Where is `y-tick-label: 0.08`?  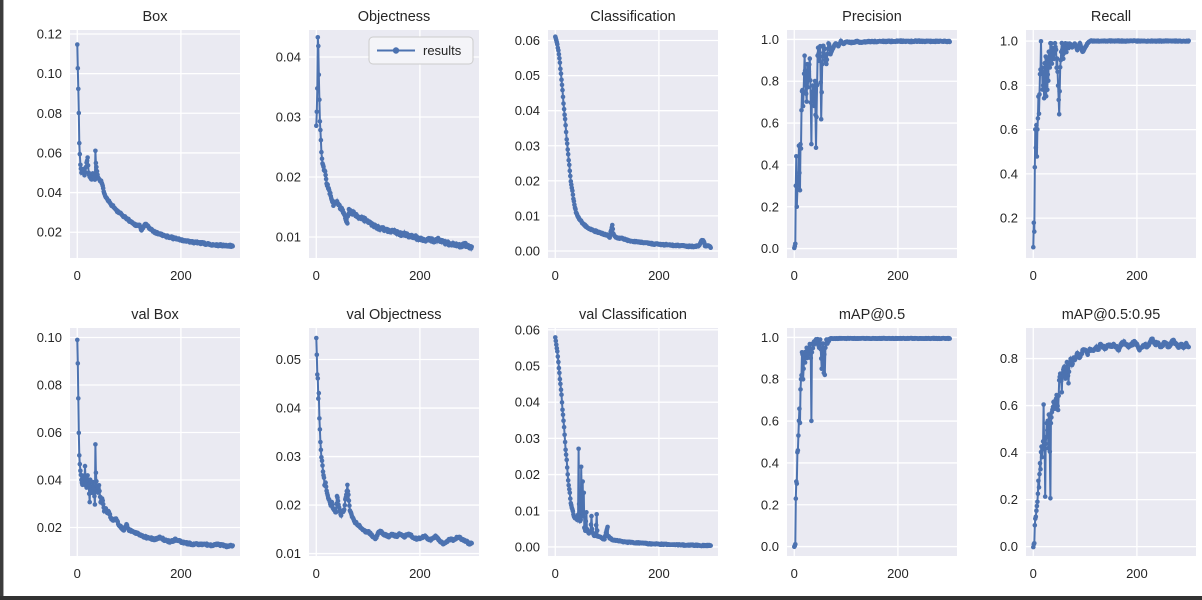
y-tick-label: 0.08 is located at coordinates (49, 113).